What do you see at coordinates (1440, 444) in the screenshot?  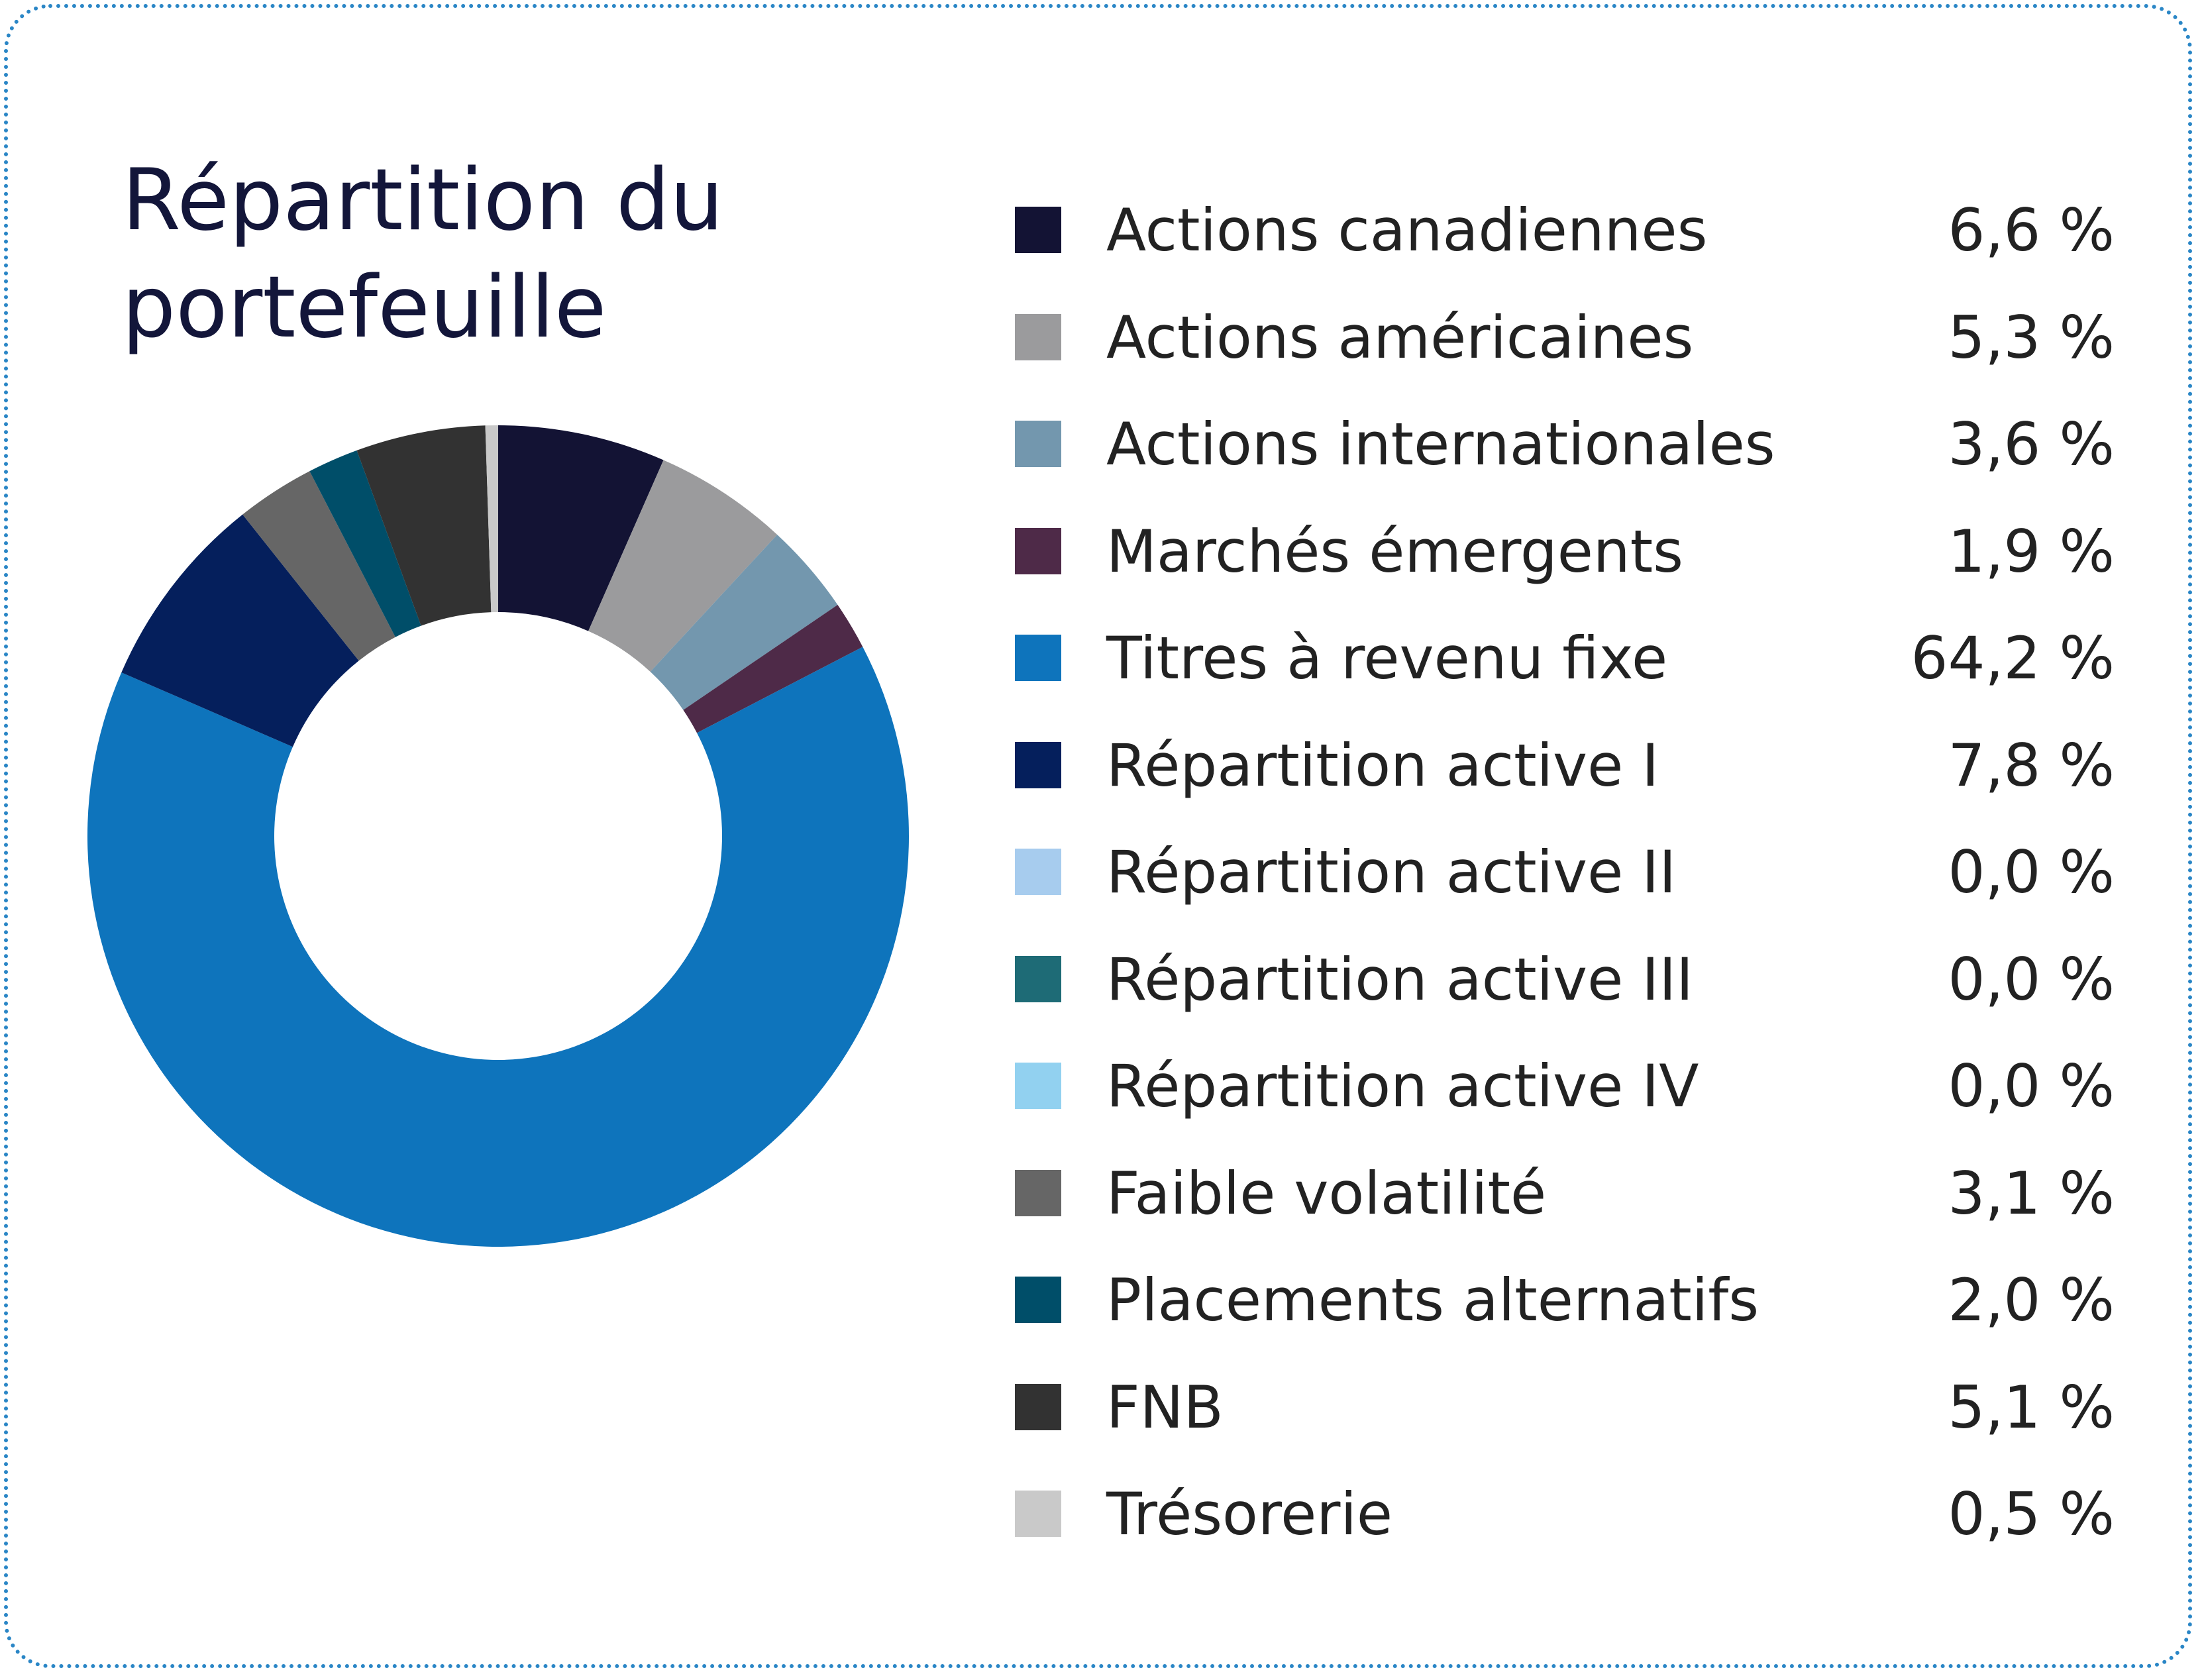 I see `legend-label: Actions internationales` at bounding box center [1440, 444].